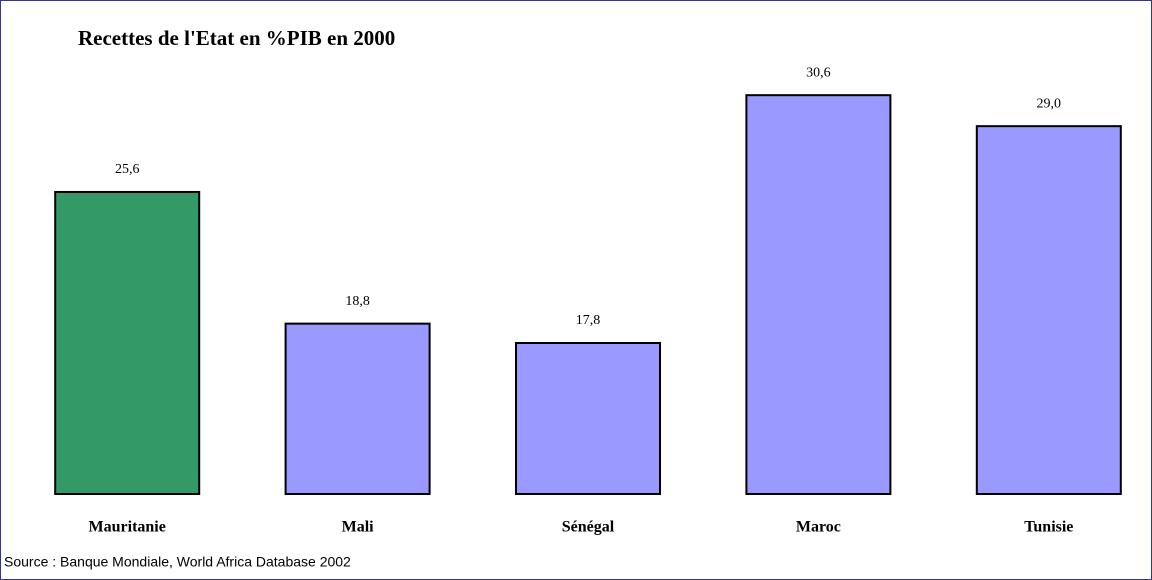 This screenshot has width=1152, height=580. What do you see at coordinates (127, 169) in the screenshot?
I see `data-label: 25,6` at bounding box center [127, 169].